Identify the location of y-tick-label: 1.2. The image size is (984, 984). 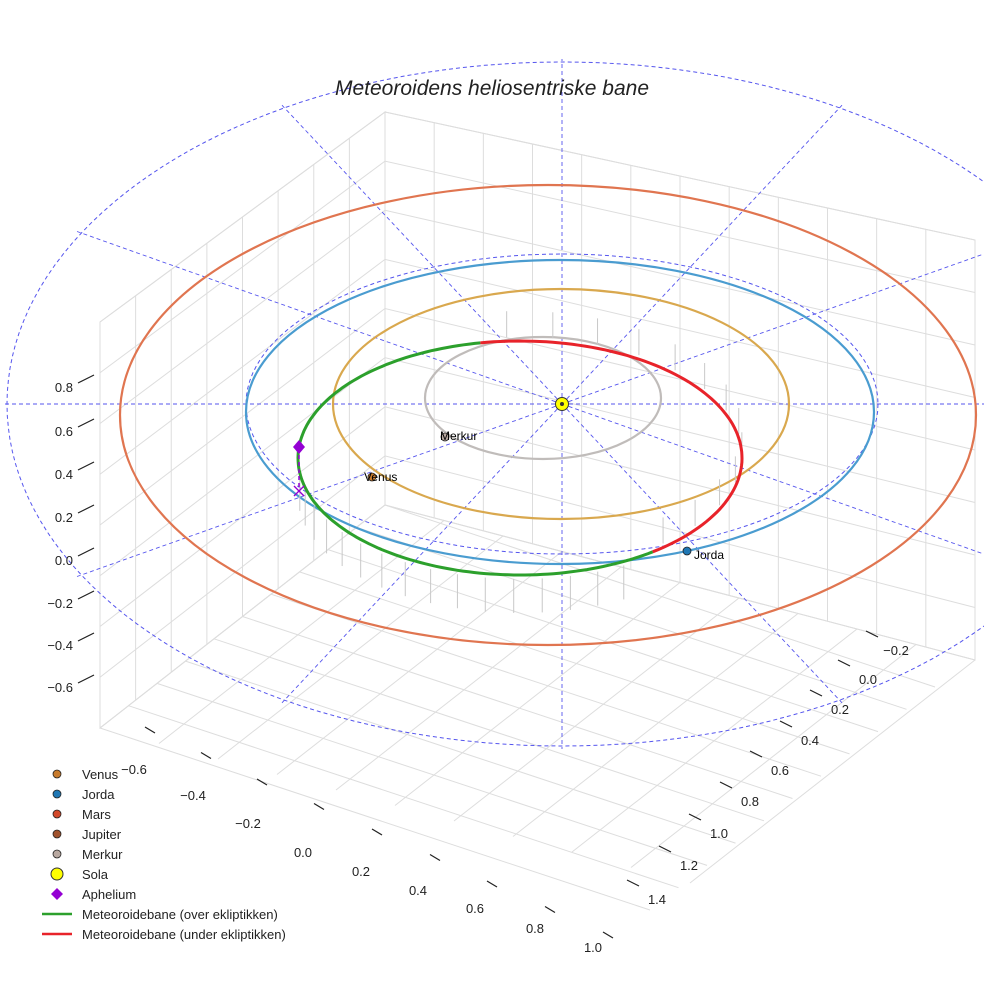
(689, 865).